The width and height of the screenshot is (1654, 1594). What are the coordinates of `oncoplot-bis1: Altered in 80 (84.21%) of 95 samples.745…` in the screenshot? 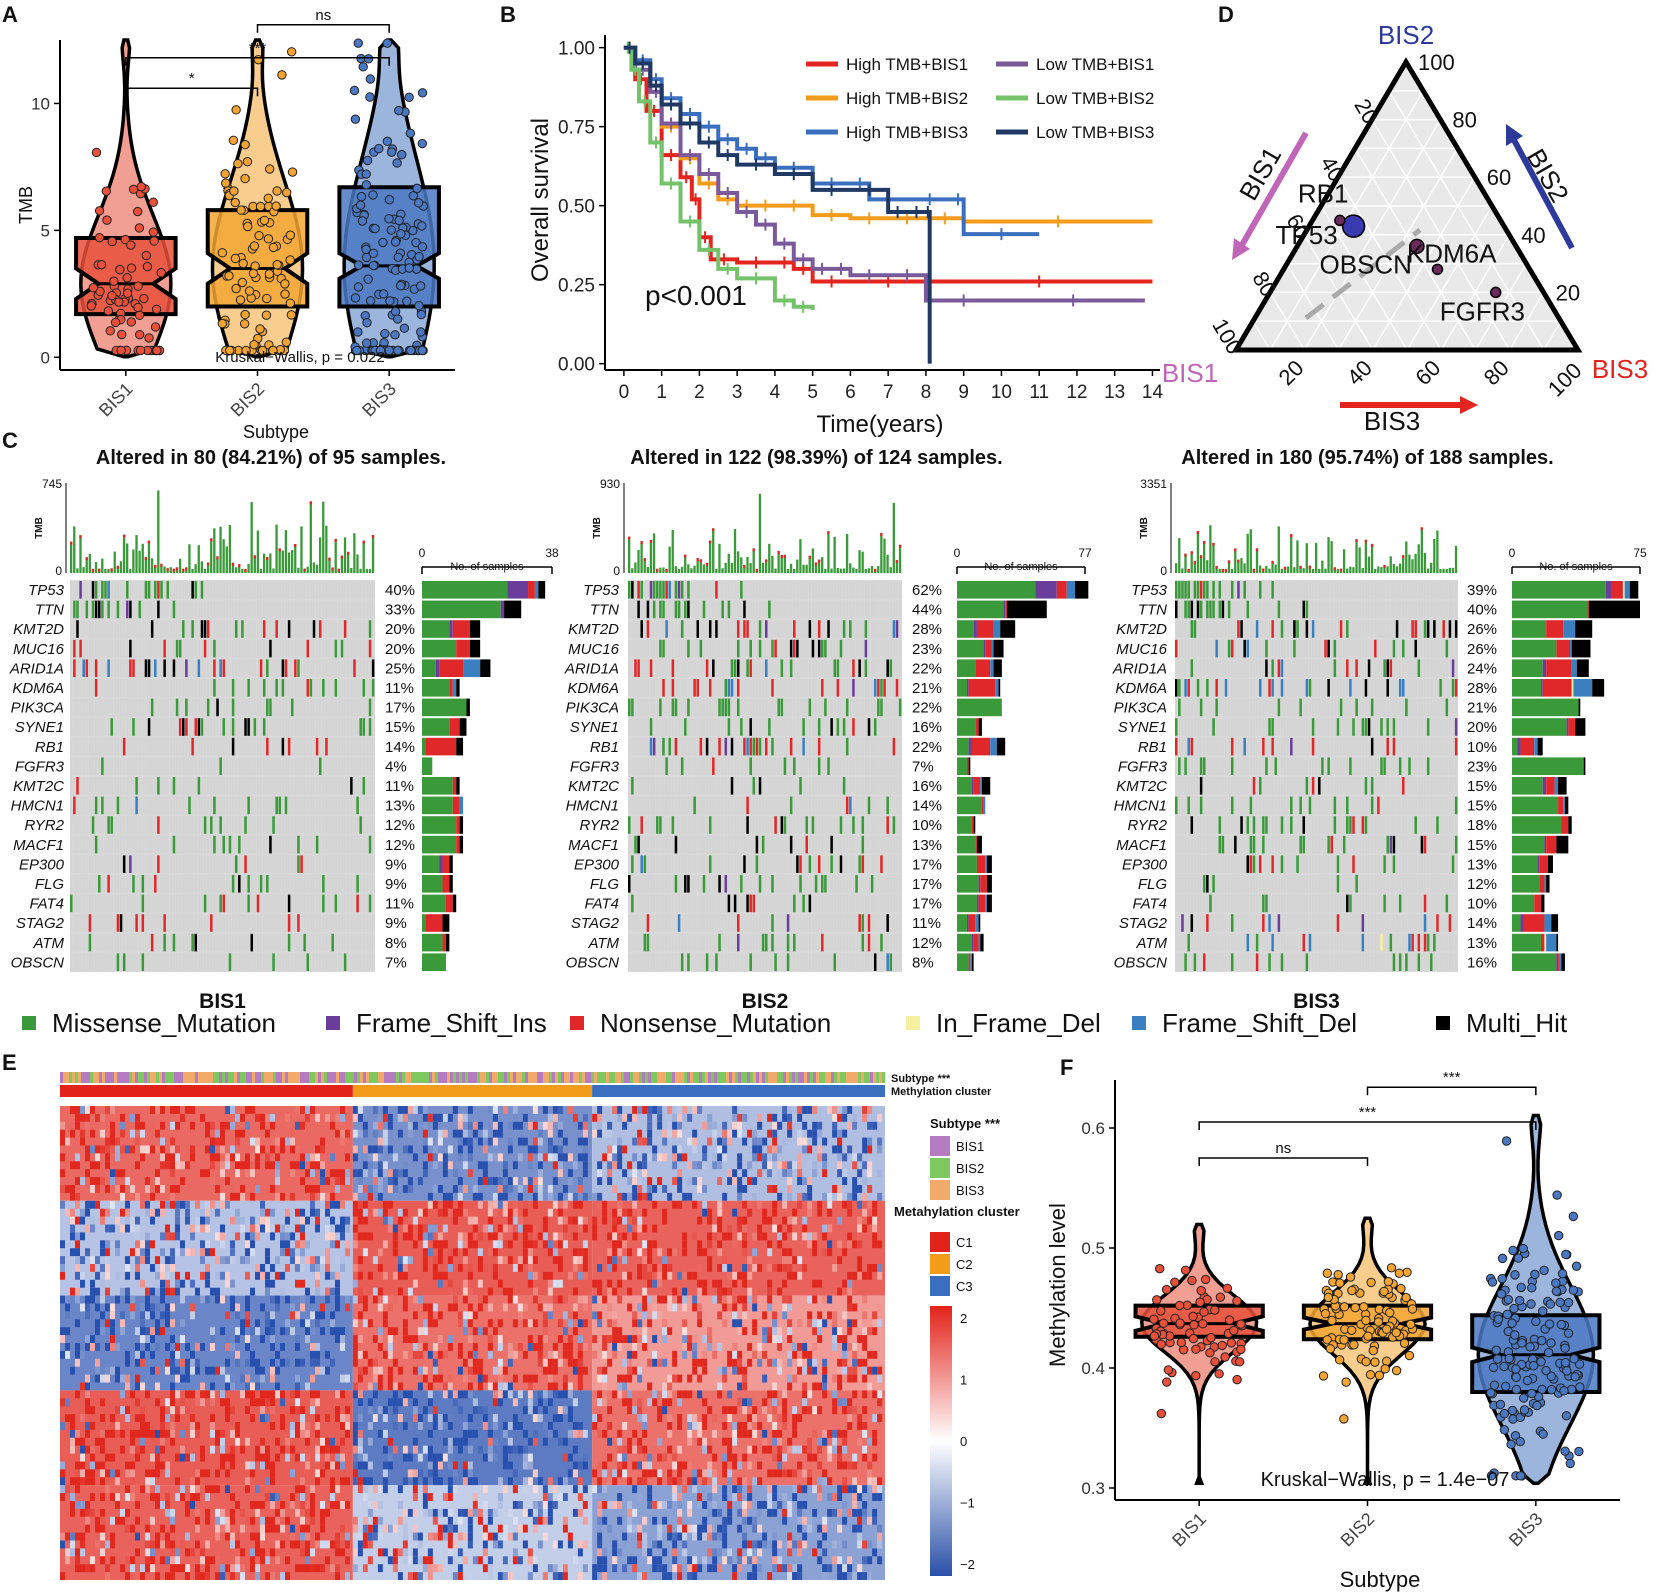 It's located at (284, 730).